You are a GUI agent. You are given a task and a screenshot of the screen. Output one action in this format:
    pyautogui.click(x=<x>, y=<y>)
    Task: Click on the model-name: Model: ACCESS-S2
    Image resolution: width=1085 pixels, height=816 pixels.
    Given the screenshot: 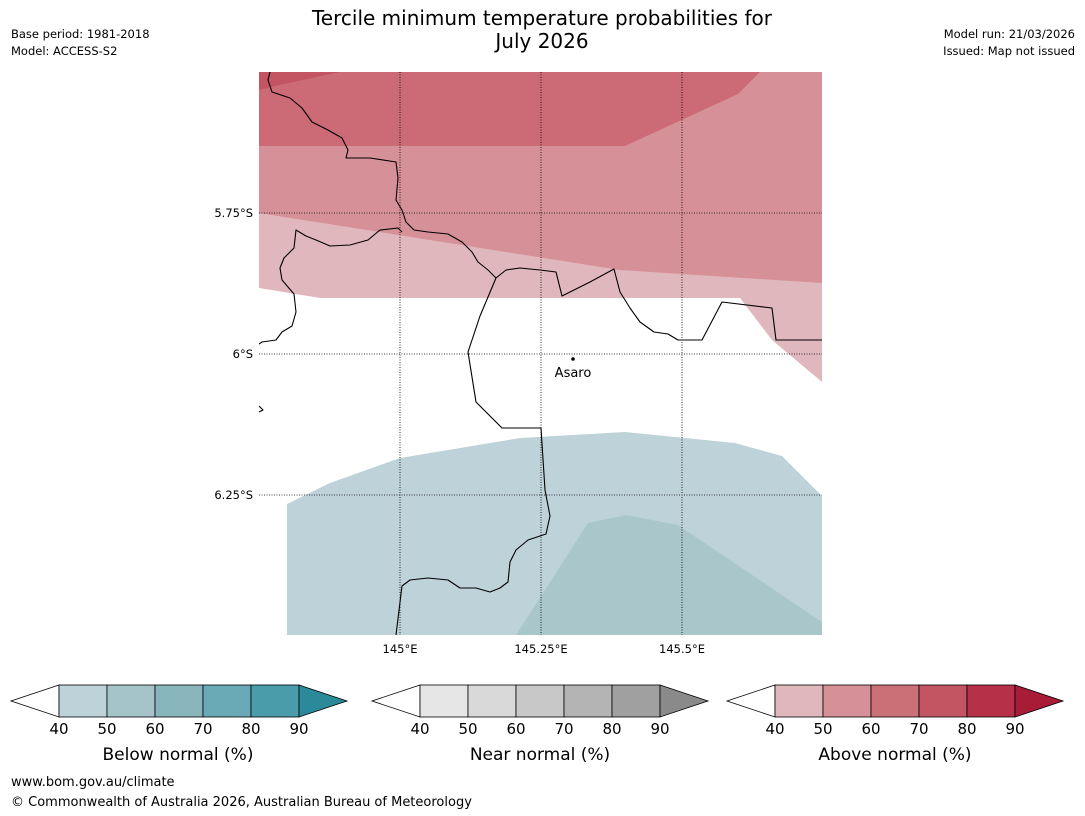 What is the action you would take?
    pyautogui.click(x=64, y=51)
    